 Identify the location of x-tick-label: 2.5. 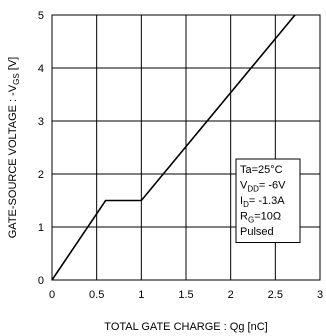
(275, 295).